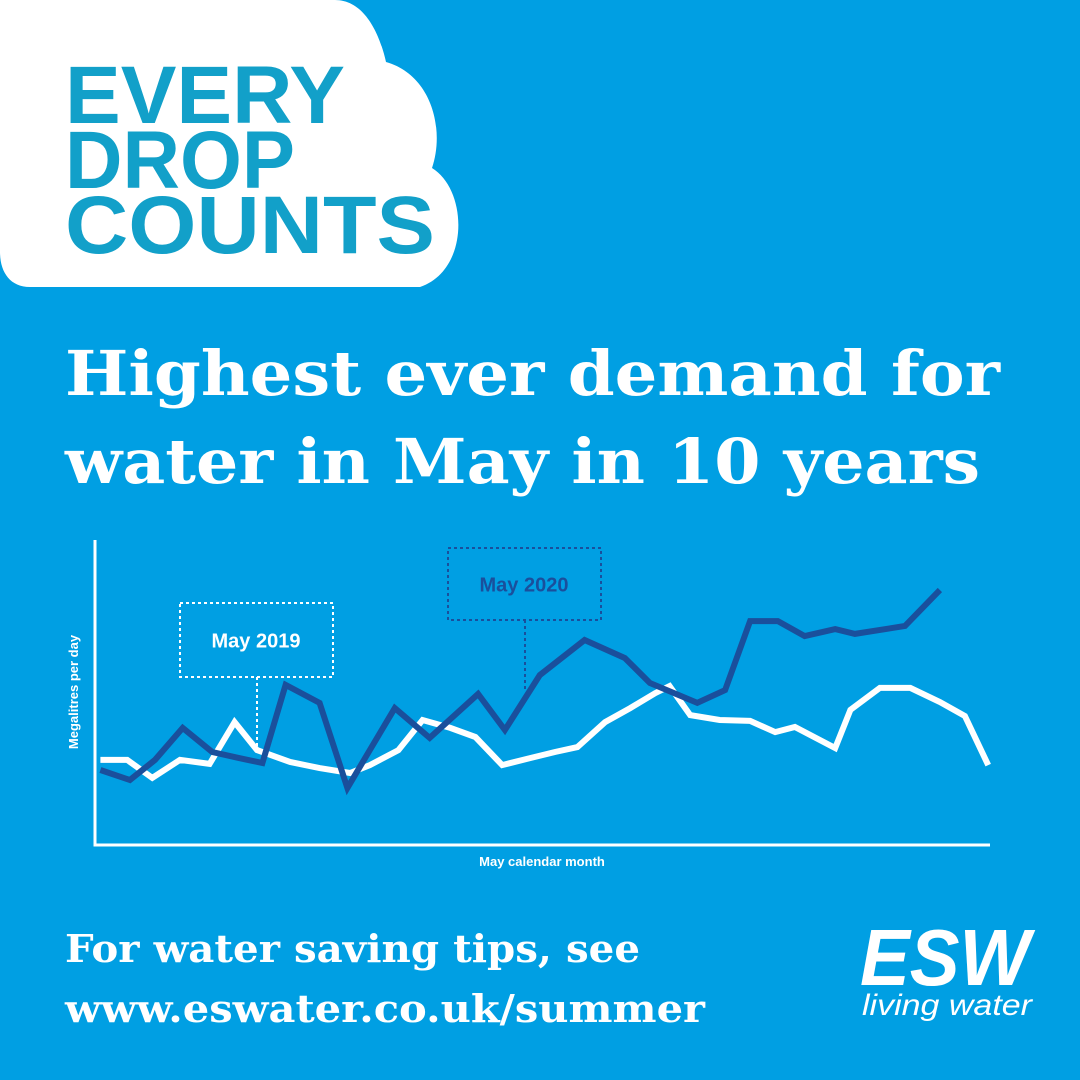 This screenshot has height=1080, width=1080. What do you see at coordinates (205, 95) in the screenshot?
I see `header-line: EVERY` at bounding box center [205, 95].